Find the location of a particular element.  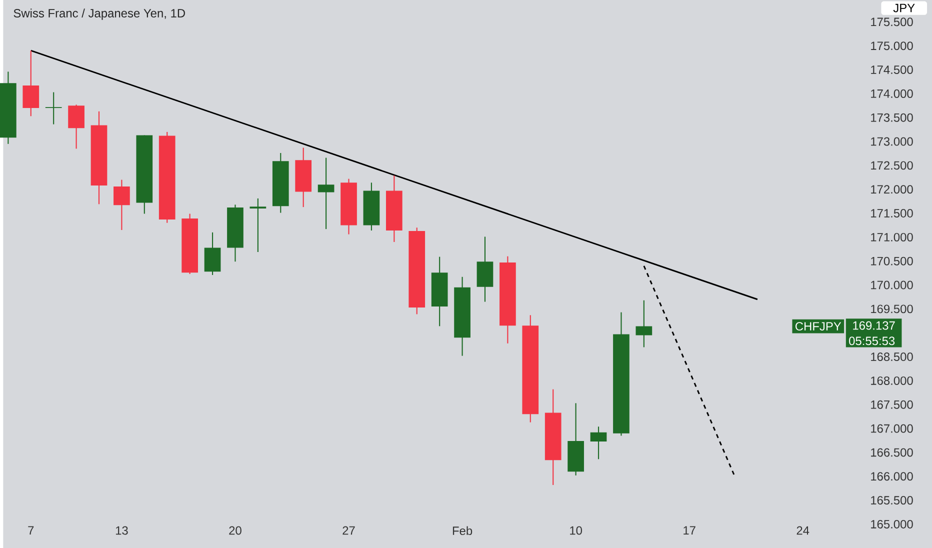

x-tick-label: 10 is located at coordinates (576, 530).